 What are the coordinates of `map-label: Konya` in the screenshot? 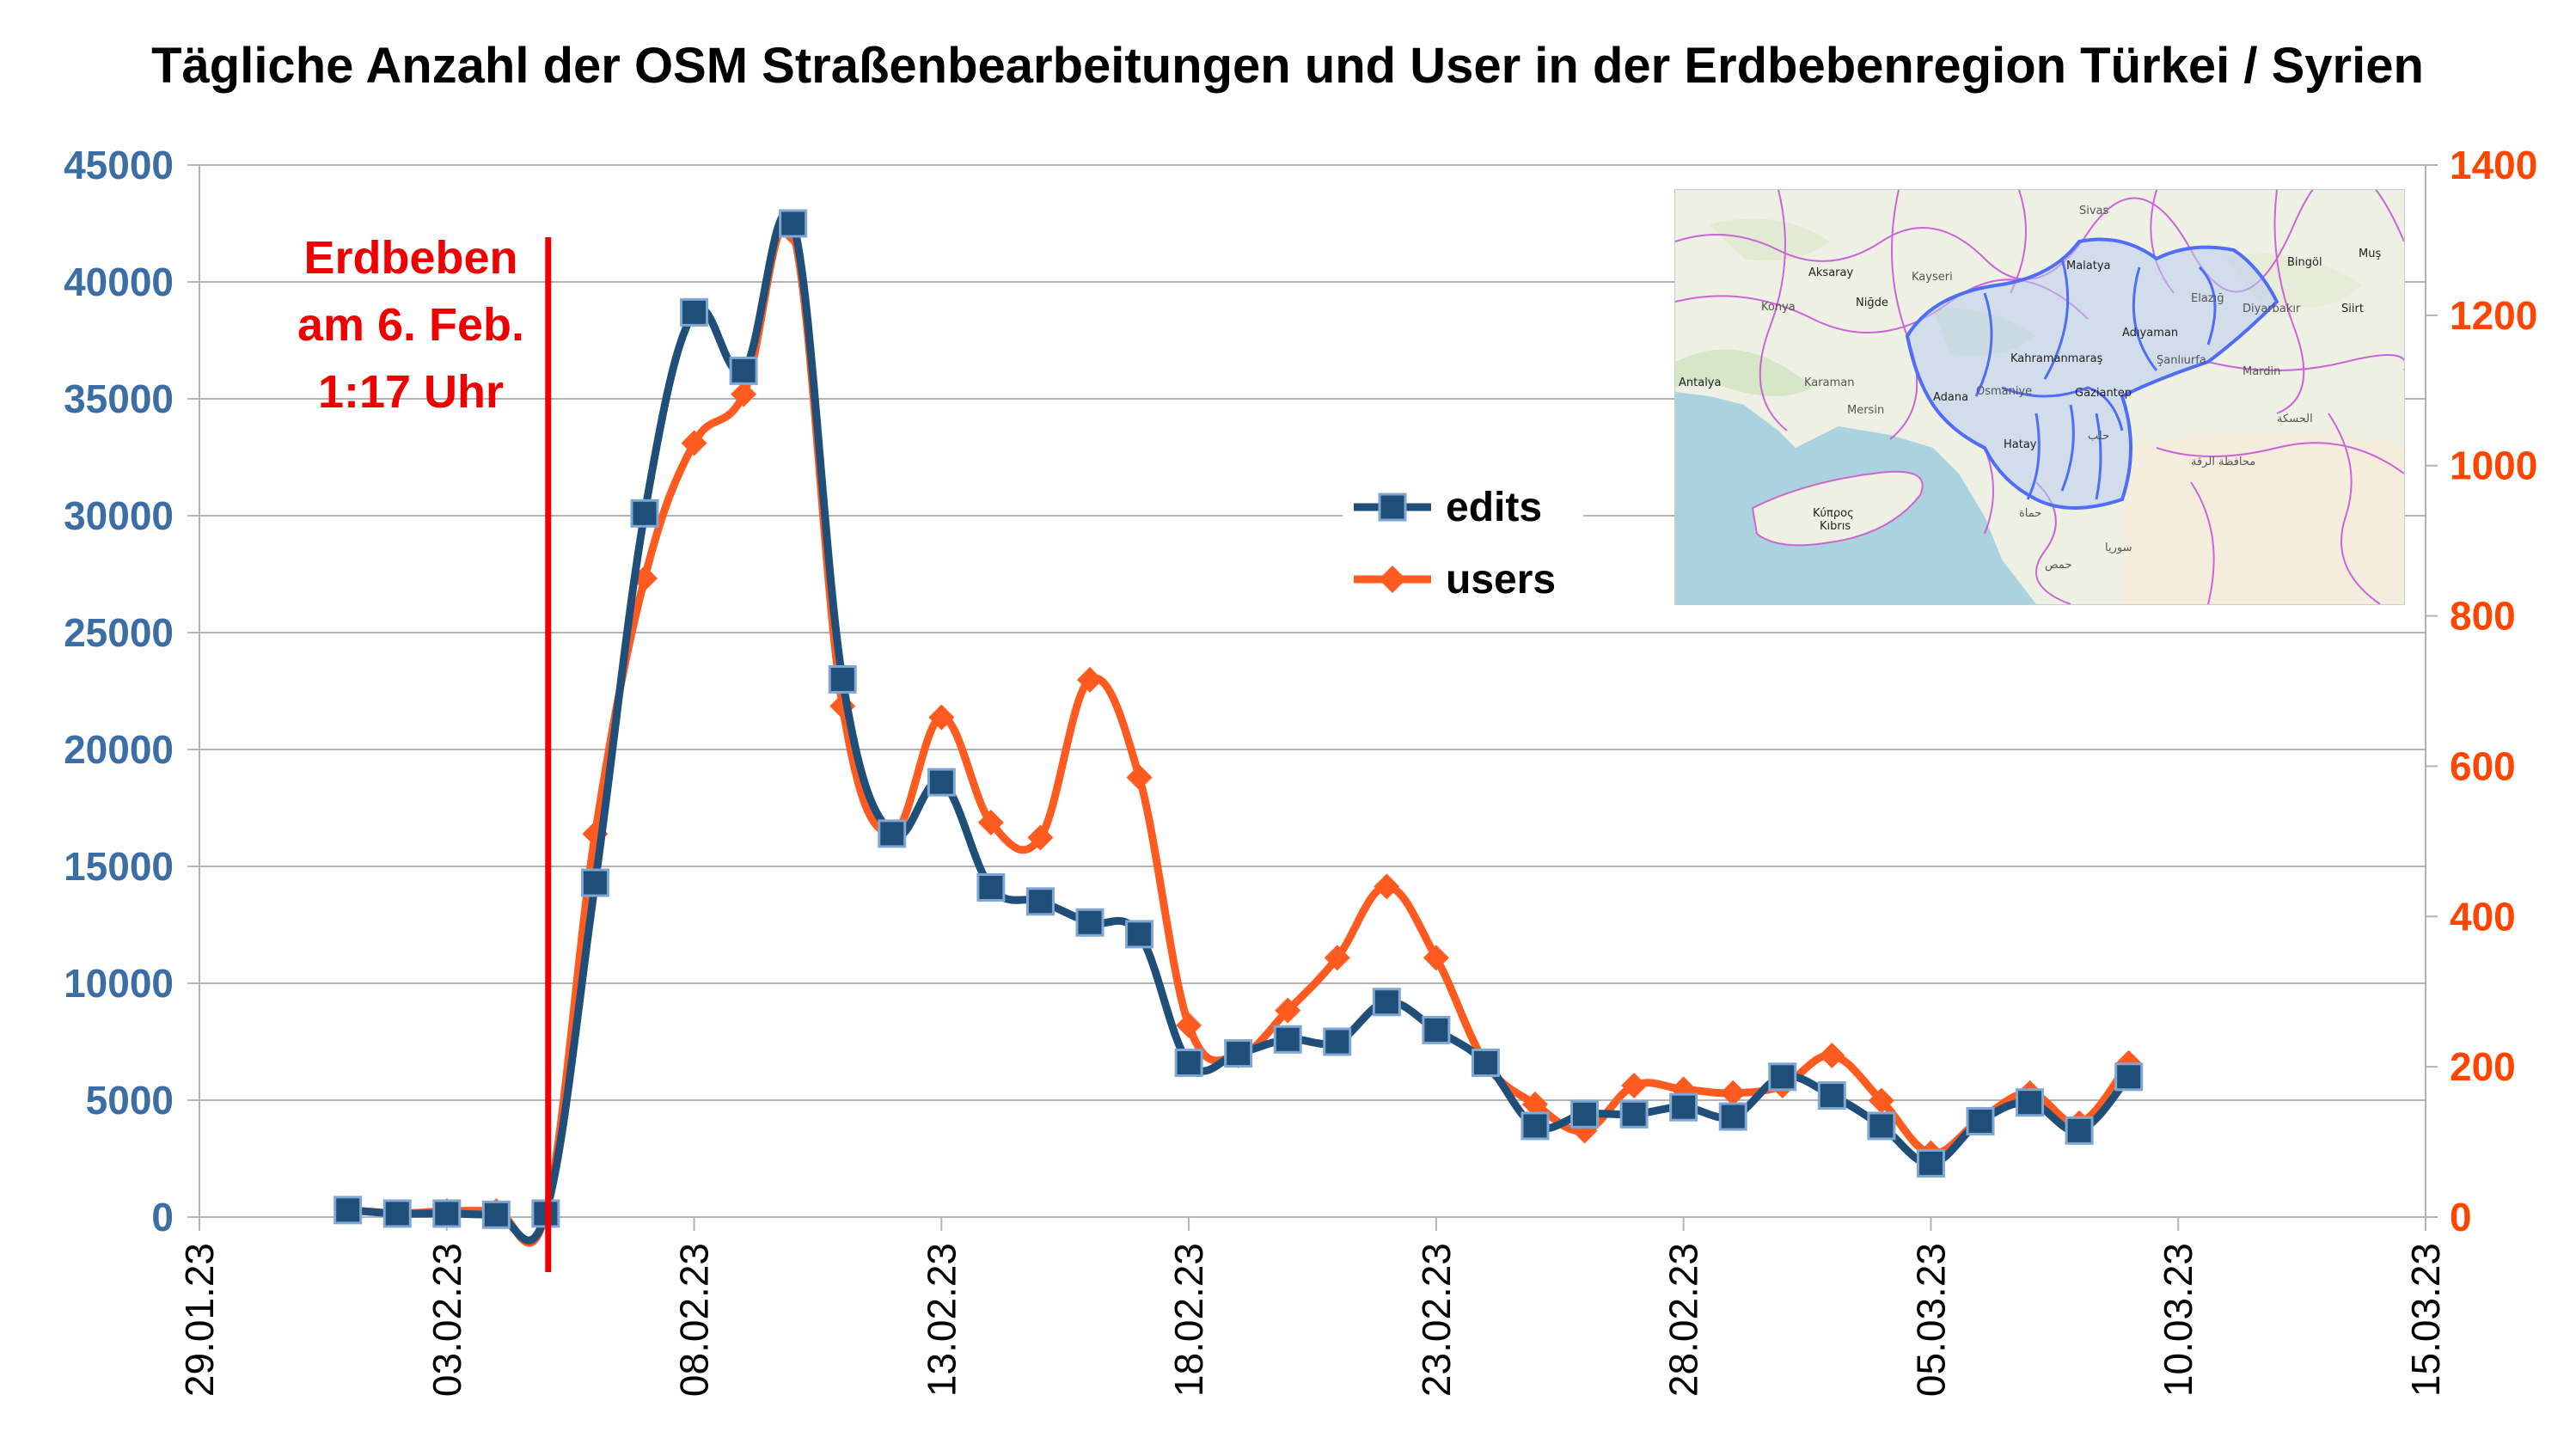 It's located at (1778, 307).